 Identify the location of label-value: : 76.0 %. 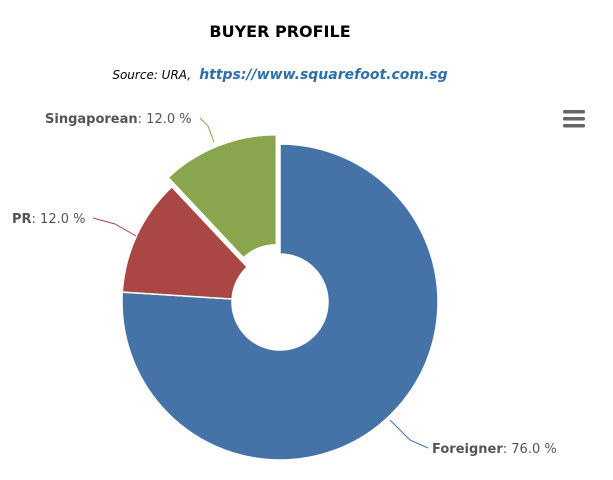
(530, 449).